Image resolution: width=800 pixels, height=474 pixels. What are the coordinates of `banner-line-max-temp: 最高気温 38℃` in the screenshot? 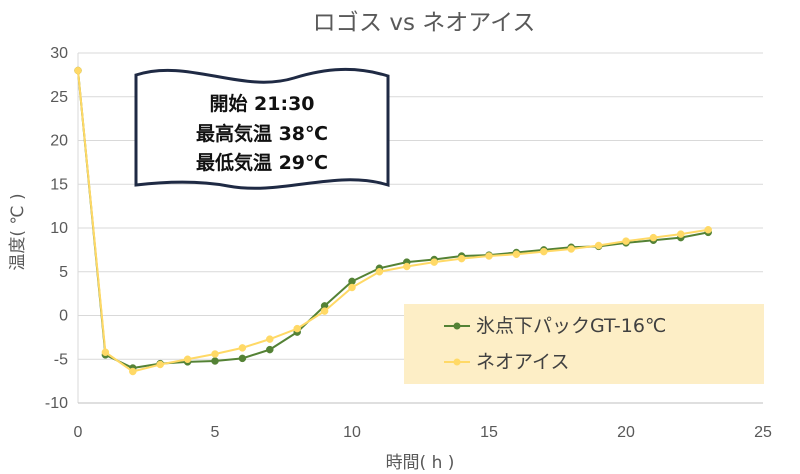 It's located at (262, 133).